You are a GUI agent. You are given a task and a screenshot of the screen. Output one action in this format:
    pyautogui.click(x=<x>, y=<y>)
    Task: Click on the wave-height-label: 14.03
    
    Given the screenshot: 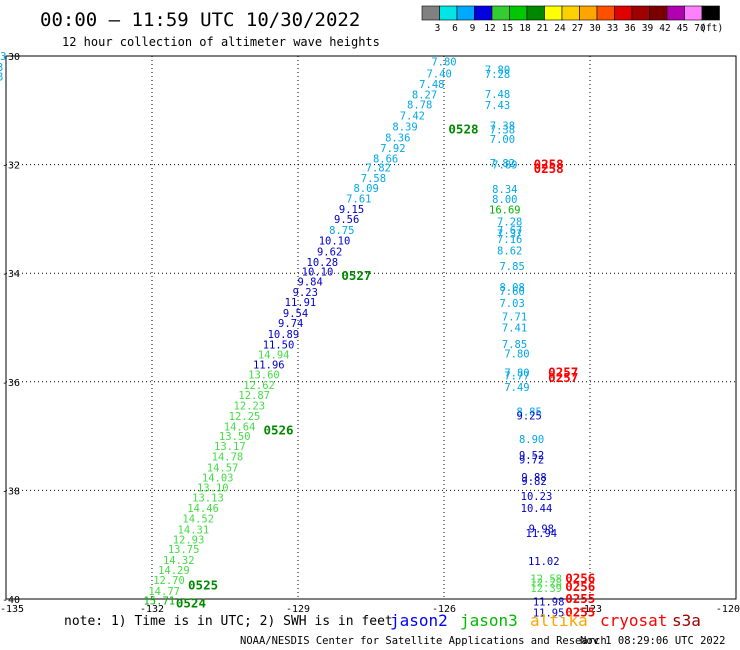 What is the action you would take?
    pyautogui.click(x=218, y=478)
    